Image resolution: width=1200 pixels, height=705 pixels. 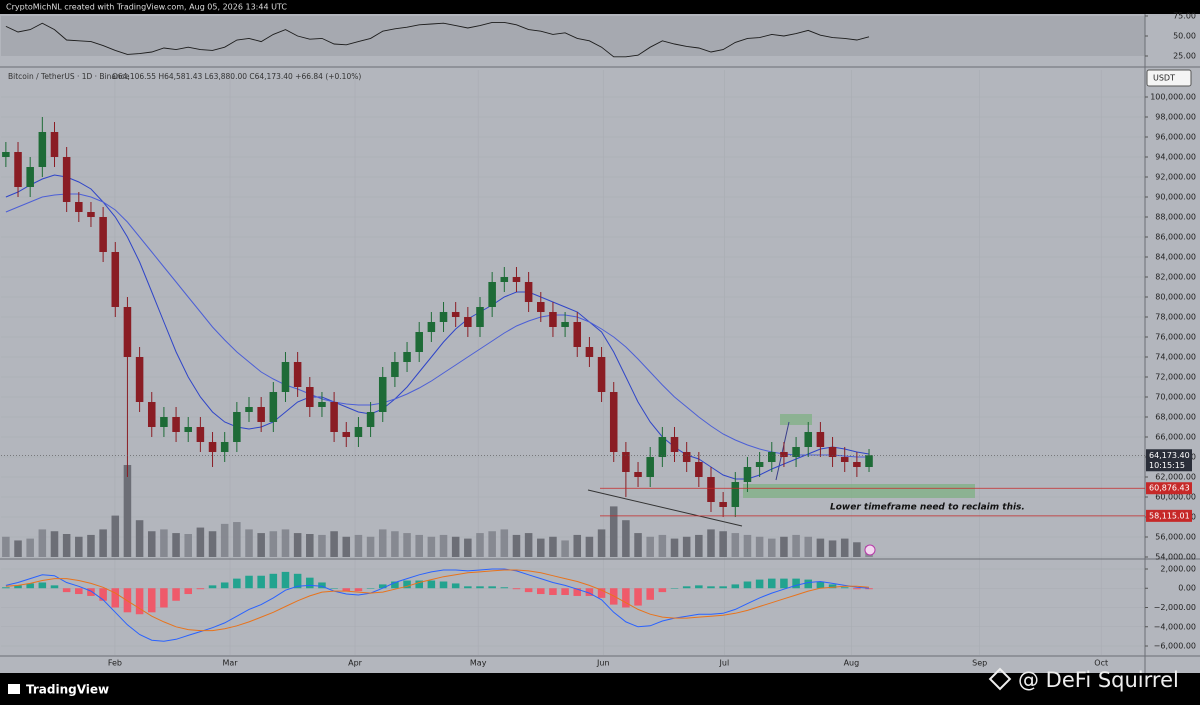 I want to click on y-tick-label: 76,000.00, so click(x=1175, y=337).